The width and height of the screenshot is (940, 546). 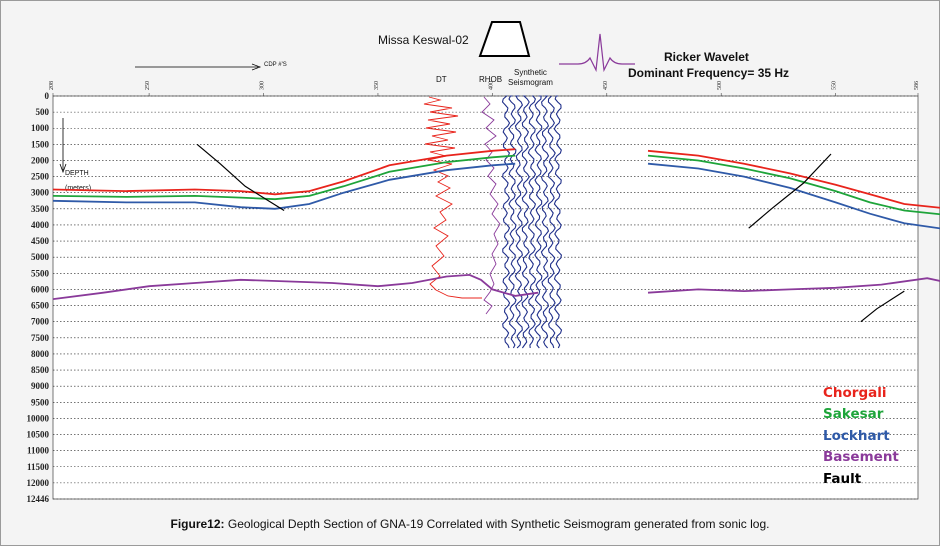 I want to click on cdp-label: CDP #'S, so click(x=275, y=65).